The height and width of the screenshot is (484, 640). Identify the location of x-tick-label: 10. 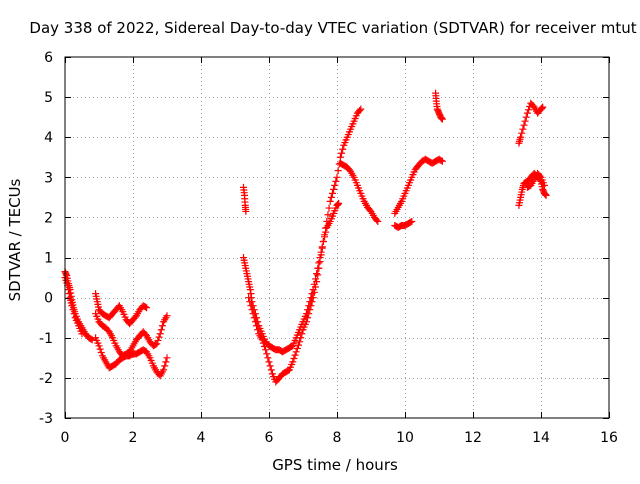
(405, 438).